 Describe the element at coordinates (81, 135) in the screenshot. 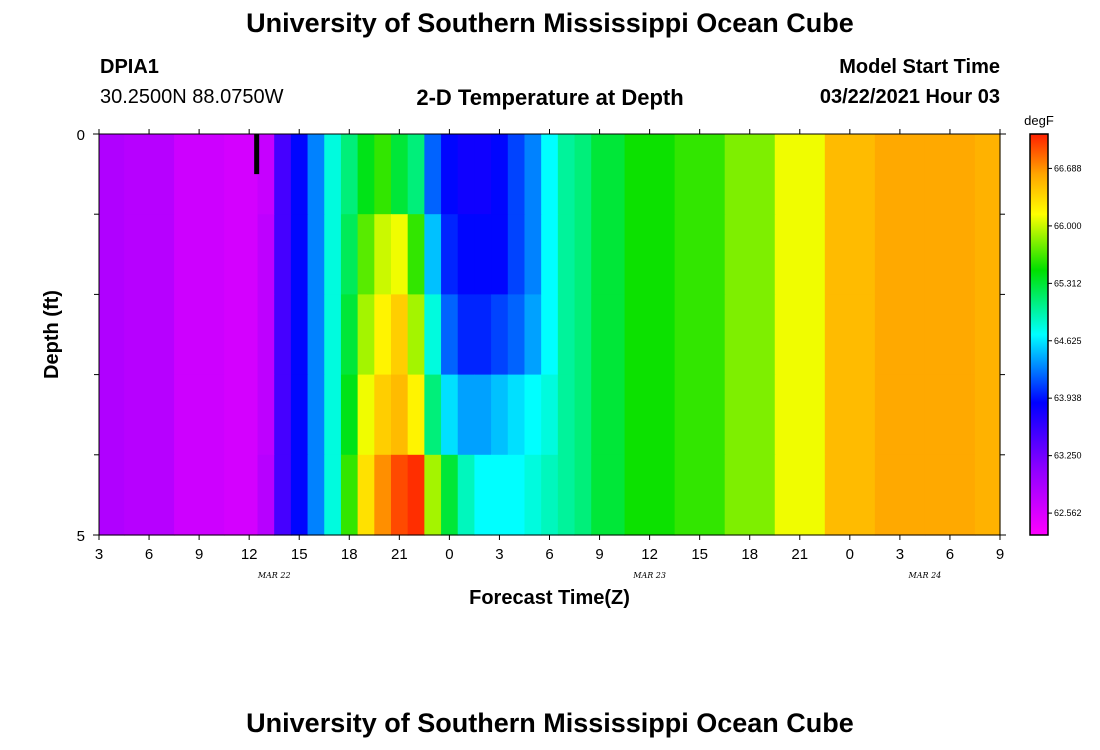

I see `y-tick-label: 0` at that location.